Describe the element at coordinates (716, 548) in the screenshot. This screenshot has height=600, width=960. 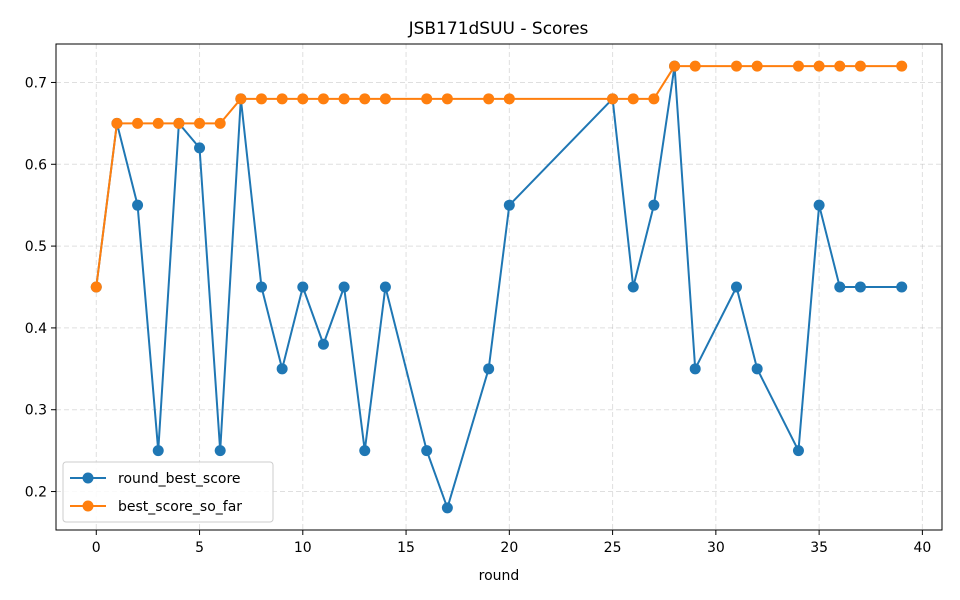
I see `x-tick-label: 30` at that location.